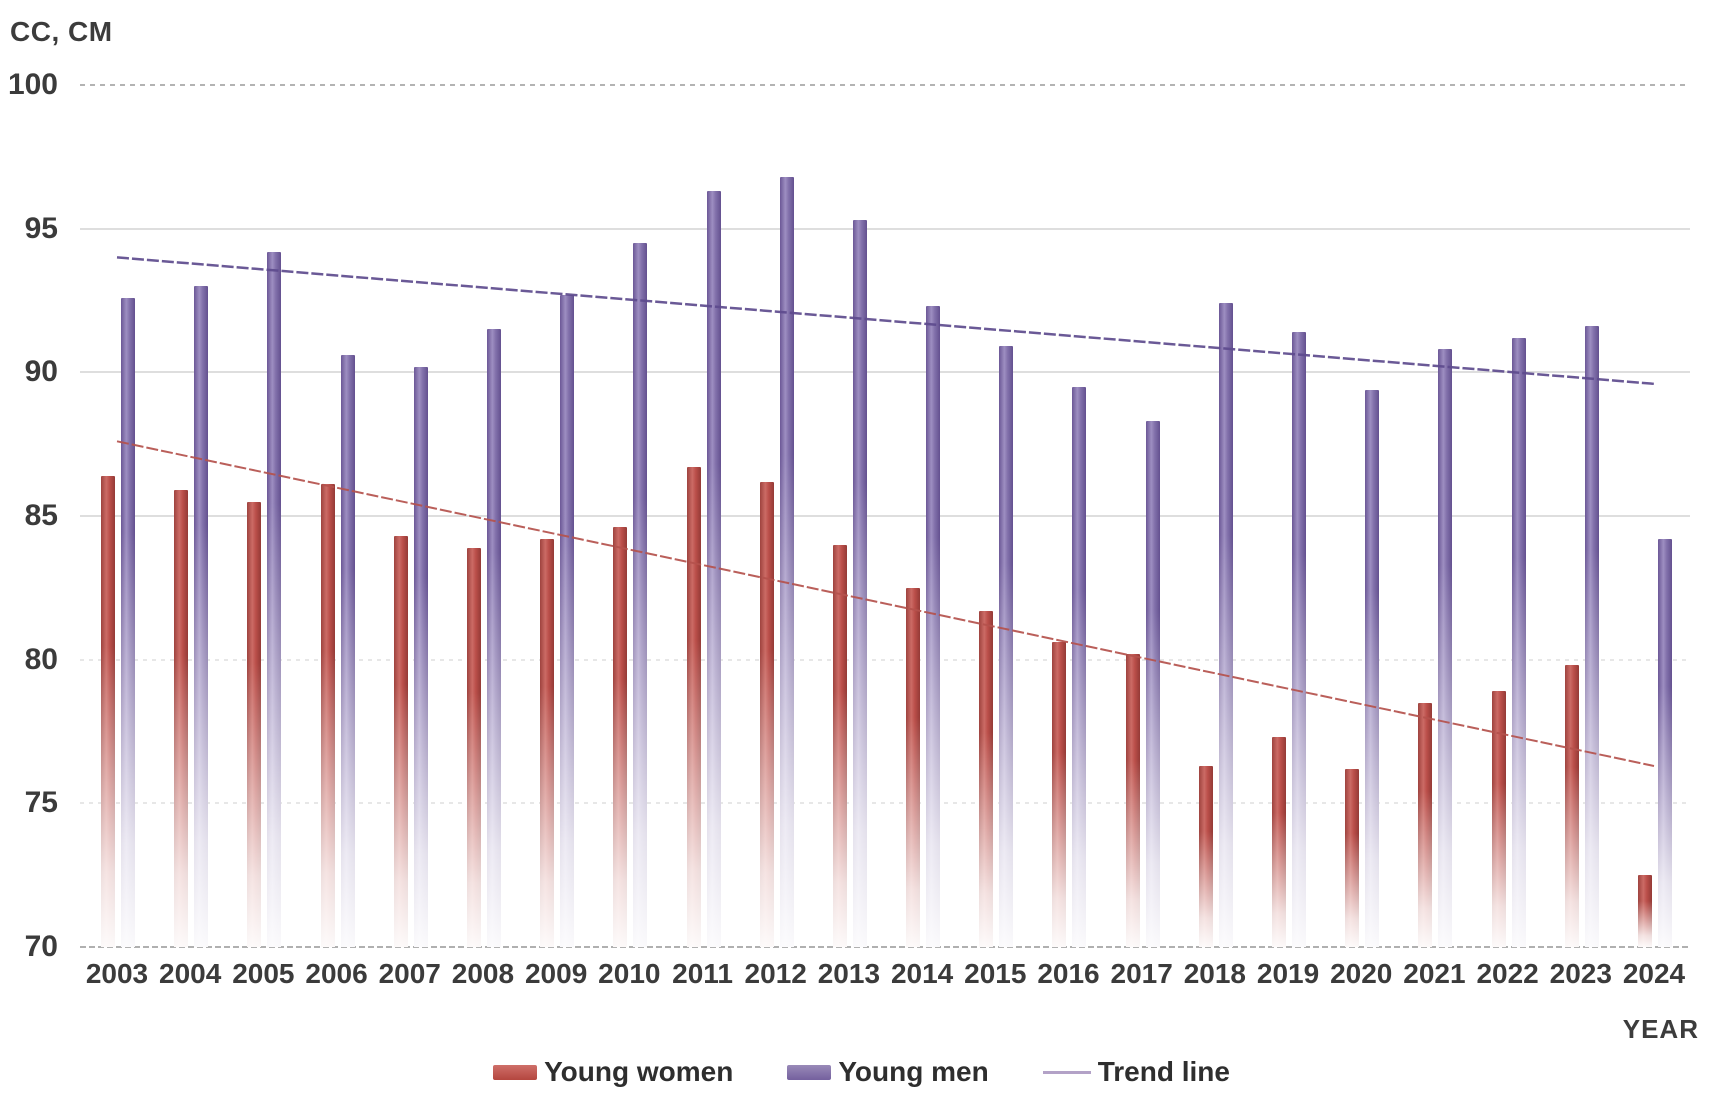 Image resolution: width=1723 pixels, height=1109 pixels. I want to click on bar-women-2017, so click(1132, 800).